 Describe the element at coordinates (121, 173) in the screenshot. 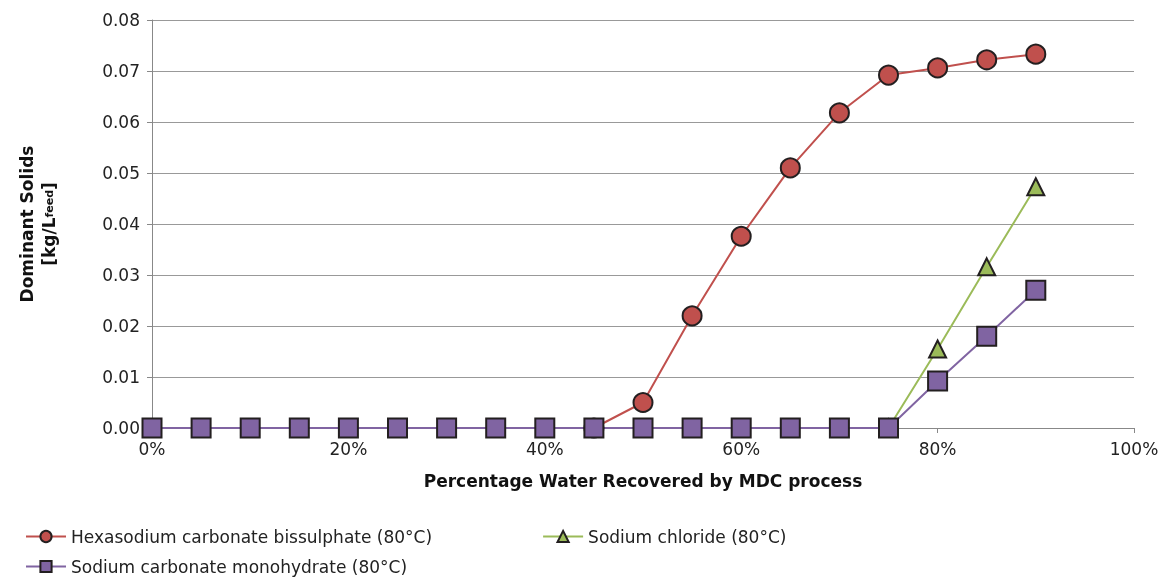

I see `y-tick-label: 0.05` at that location.